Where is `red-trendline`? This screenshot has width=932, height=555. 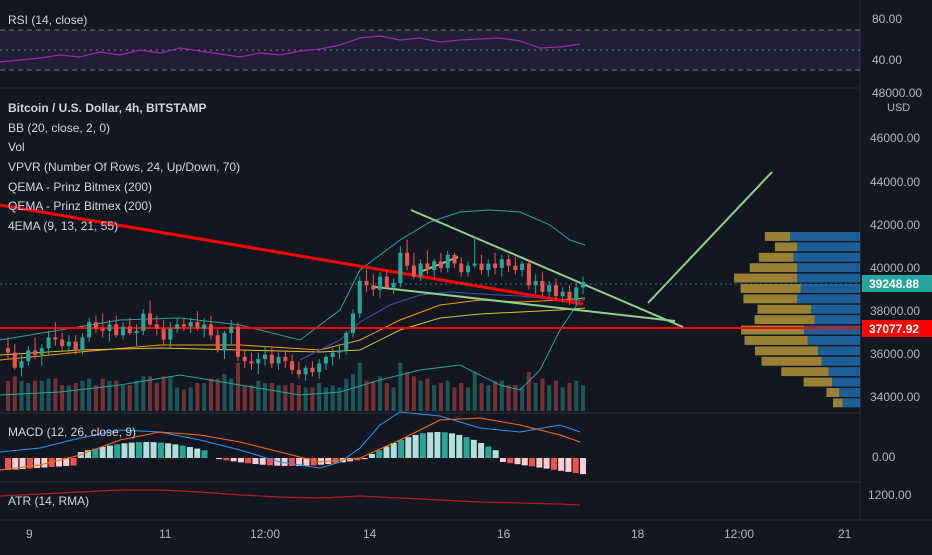
red-trendline is located at coordinates (292, 254).